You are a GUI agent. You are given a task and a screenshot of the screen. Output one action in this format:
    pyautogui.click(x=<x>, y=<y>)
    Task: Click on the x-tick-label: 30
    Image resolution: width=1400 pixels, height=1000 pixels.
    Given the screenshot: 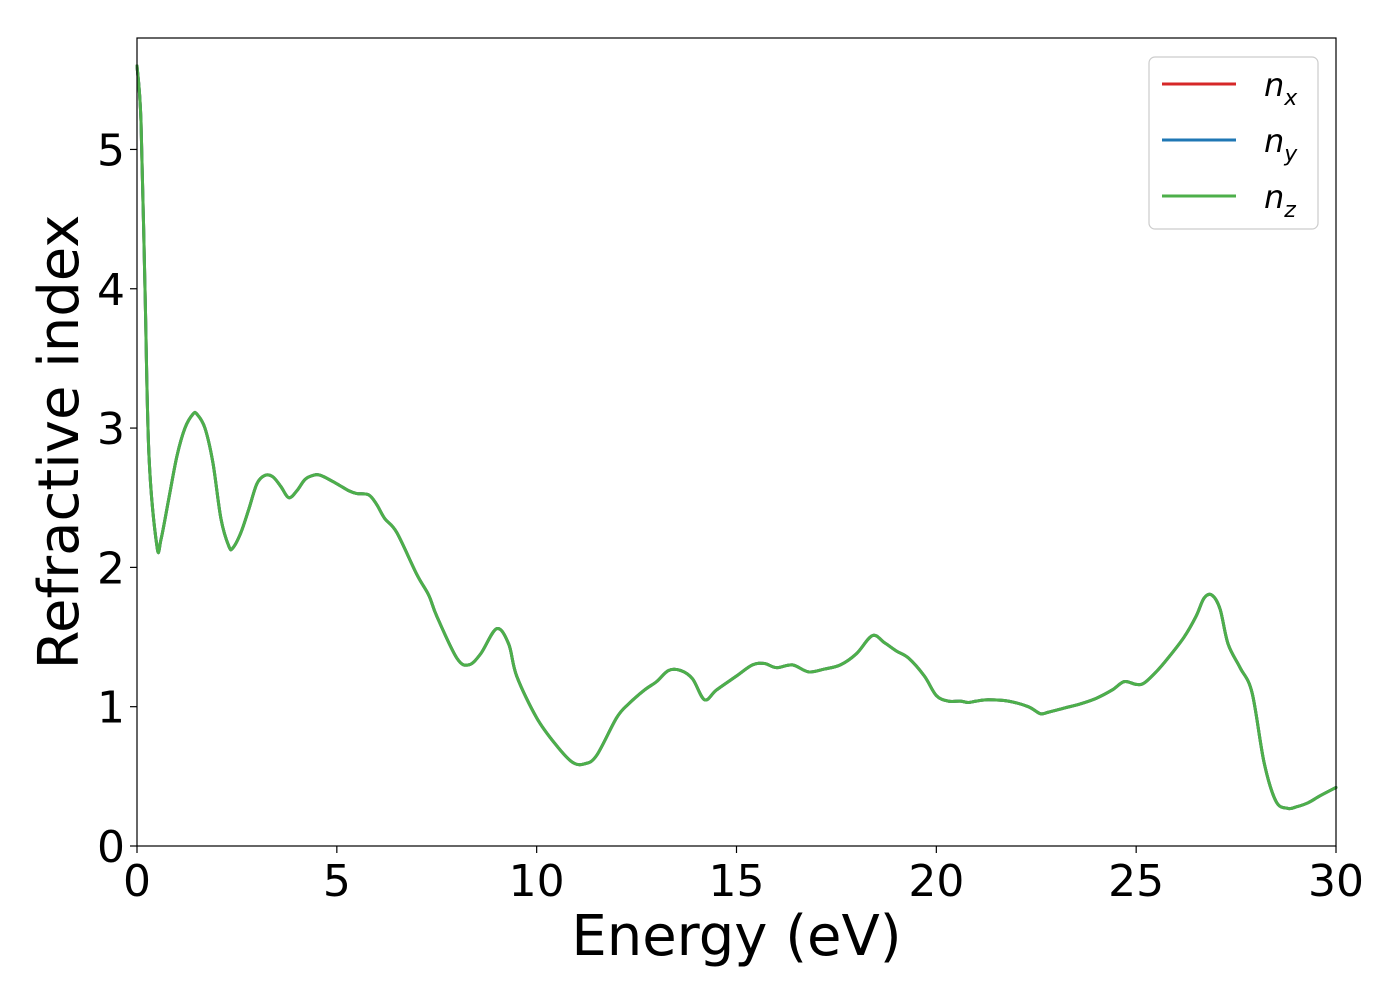 What is the action you would take?
    pyautogui.click(x=1336, y=881)
    